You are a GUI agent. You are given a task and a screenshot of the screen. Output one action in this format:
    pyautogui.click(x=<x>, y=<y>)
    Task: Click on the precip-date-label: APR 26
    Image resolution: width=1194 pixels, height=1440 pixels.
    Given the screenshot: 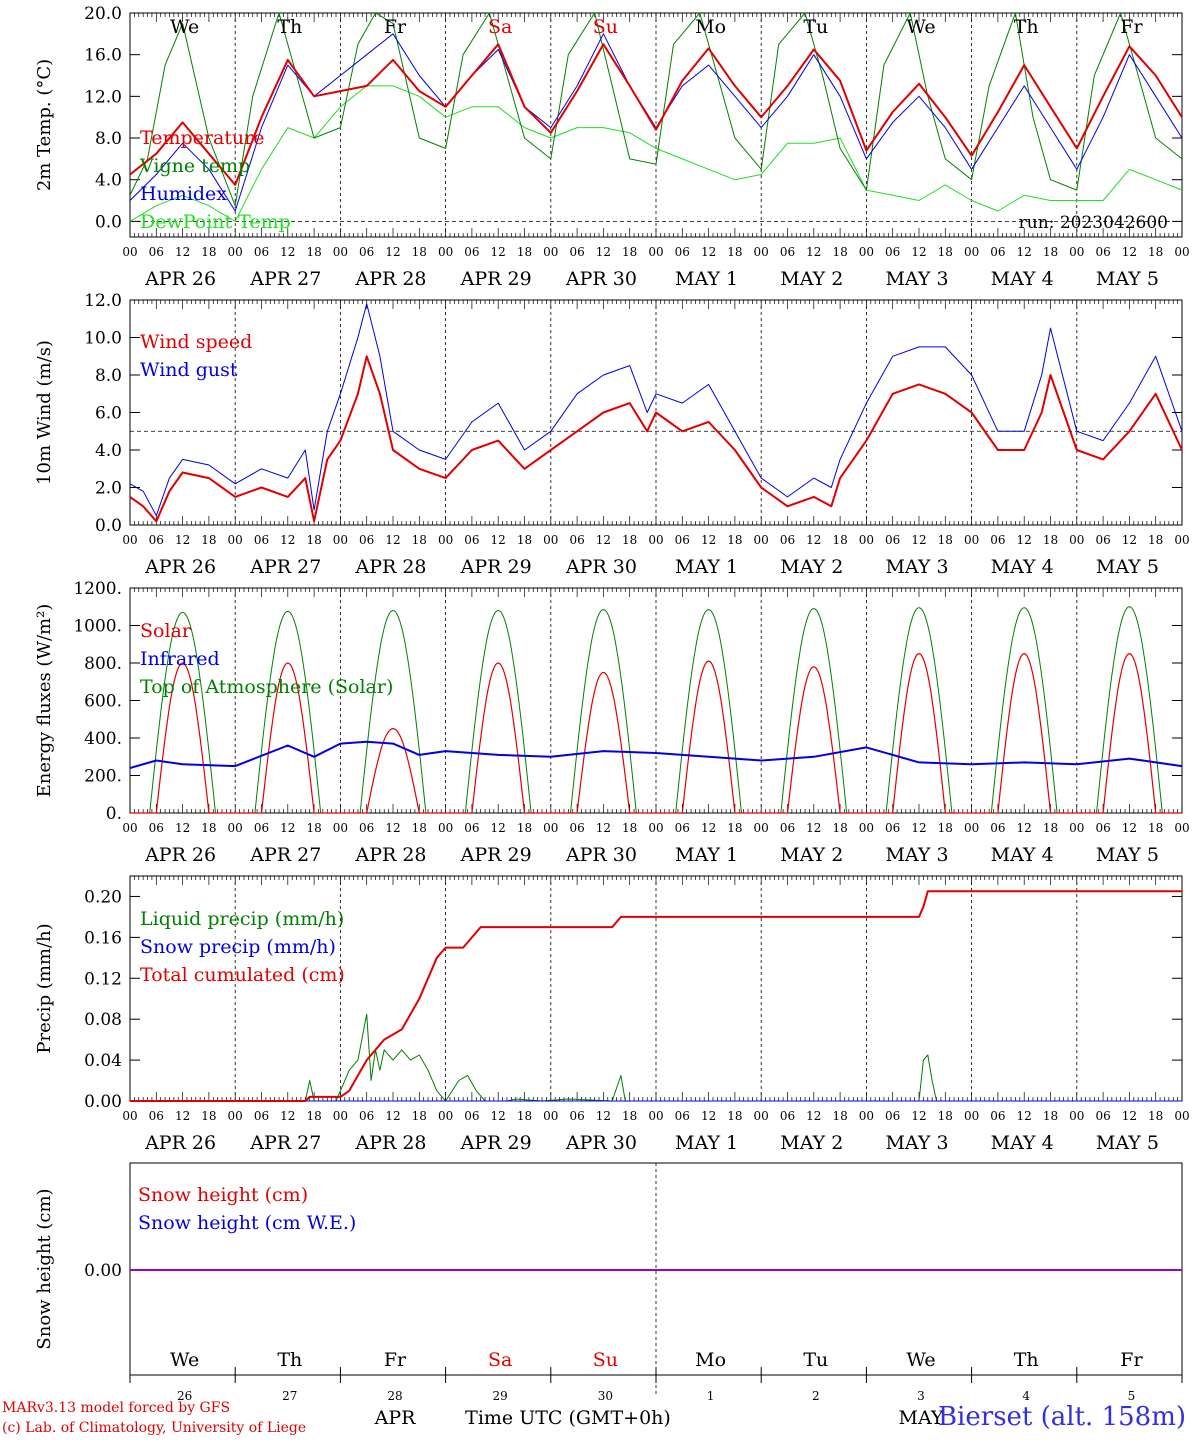 What is the action you would take?
    pyautogui.click(x=180, y=1143)
    